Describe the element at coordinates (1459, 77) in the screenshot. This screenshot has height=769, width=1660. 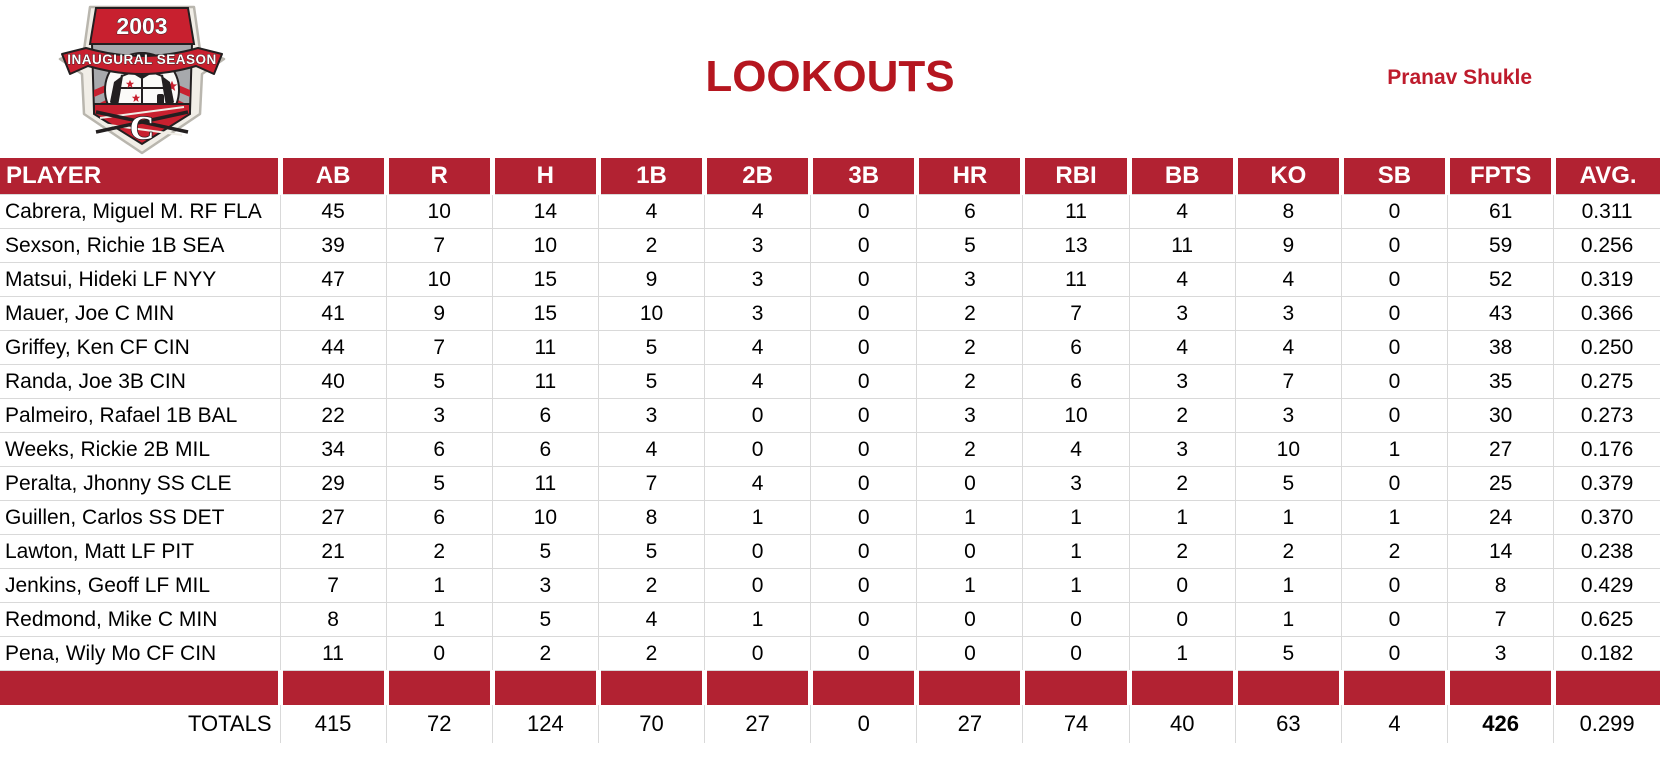
I see `owner-name: Pranav Shukle` at that location.